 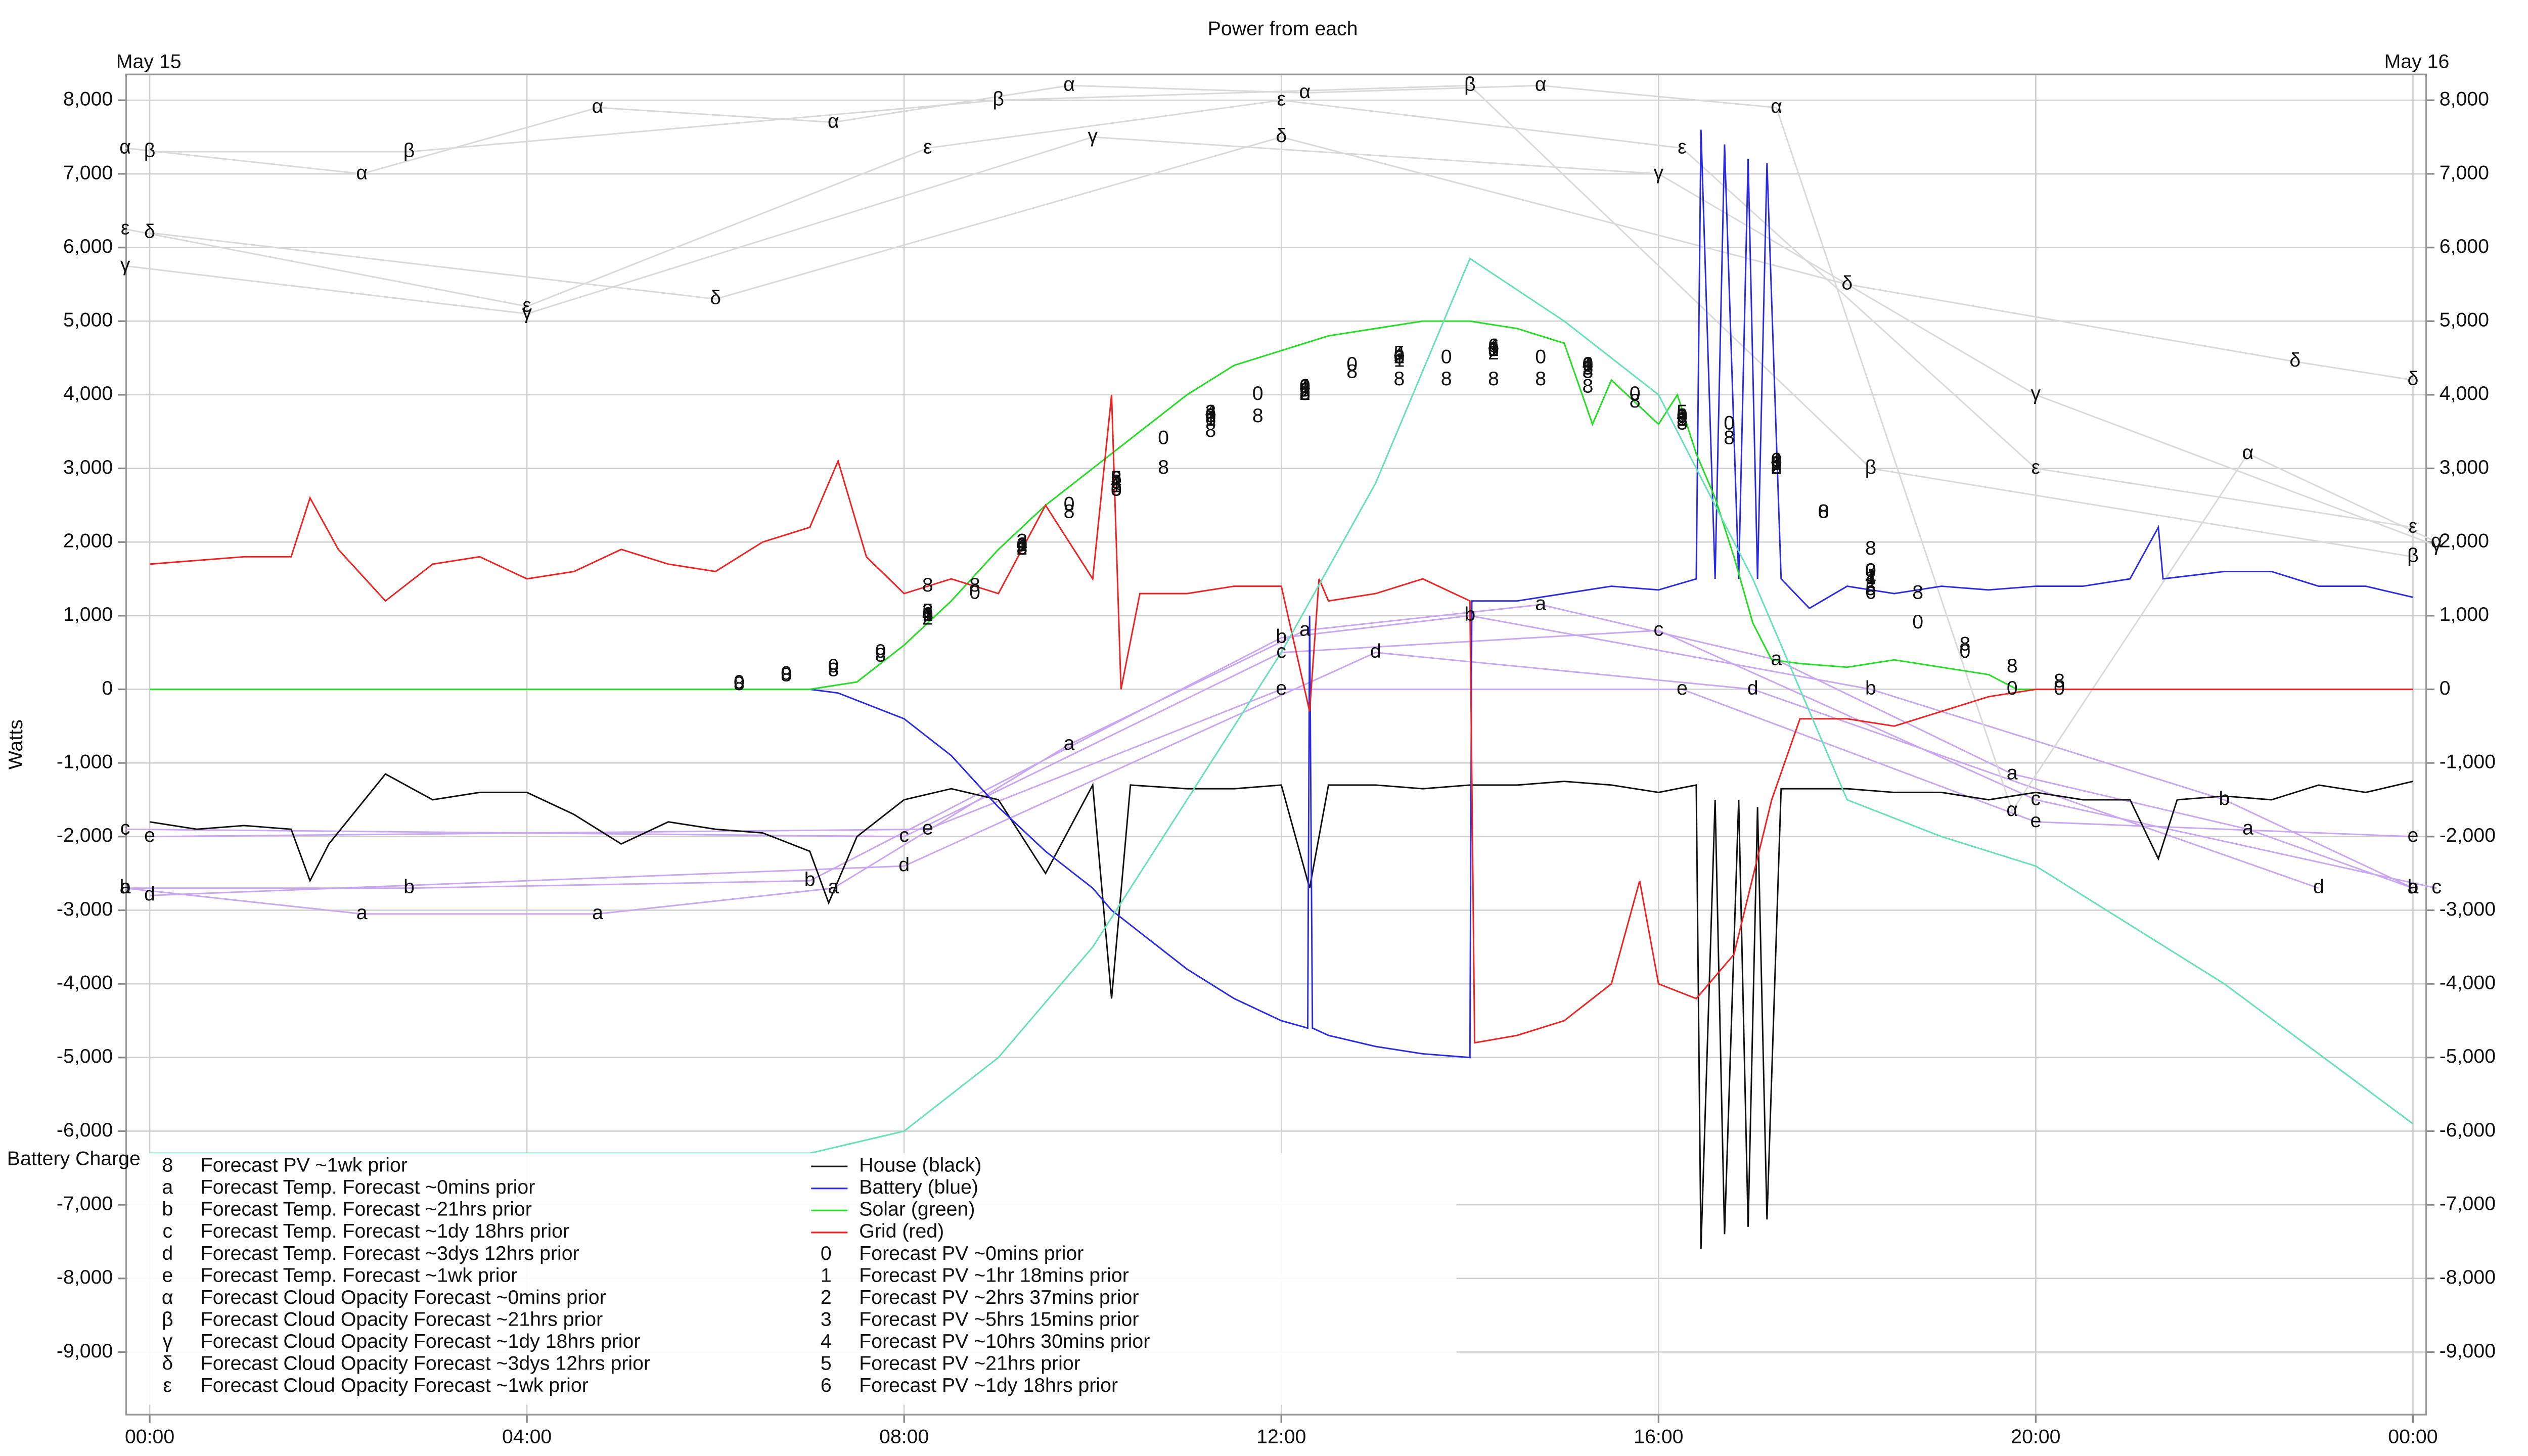 I want to click on y-axis-label: Watts, so click(x=16, y=744).